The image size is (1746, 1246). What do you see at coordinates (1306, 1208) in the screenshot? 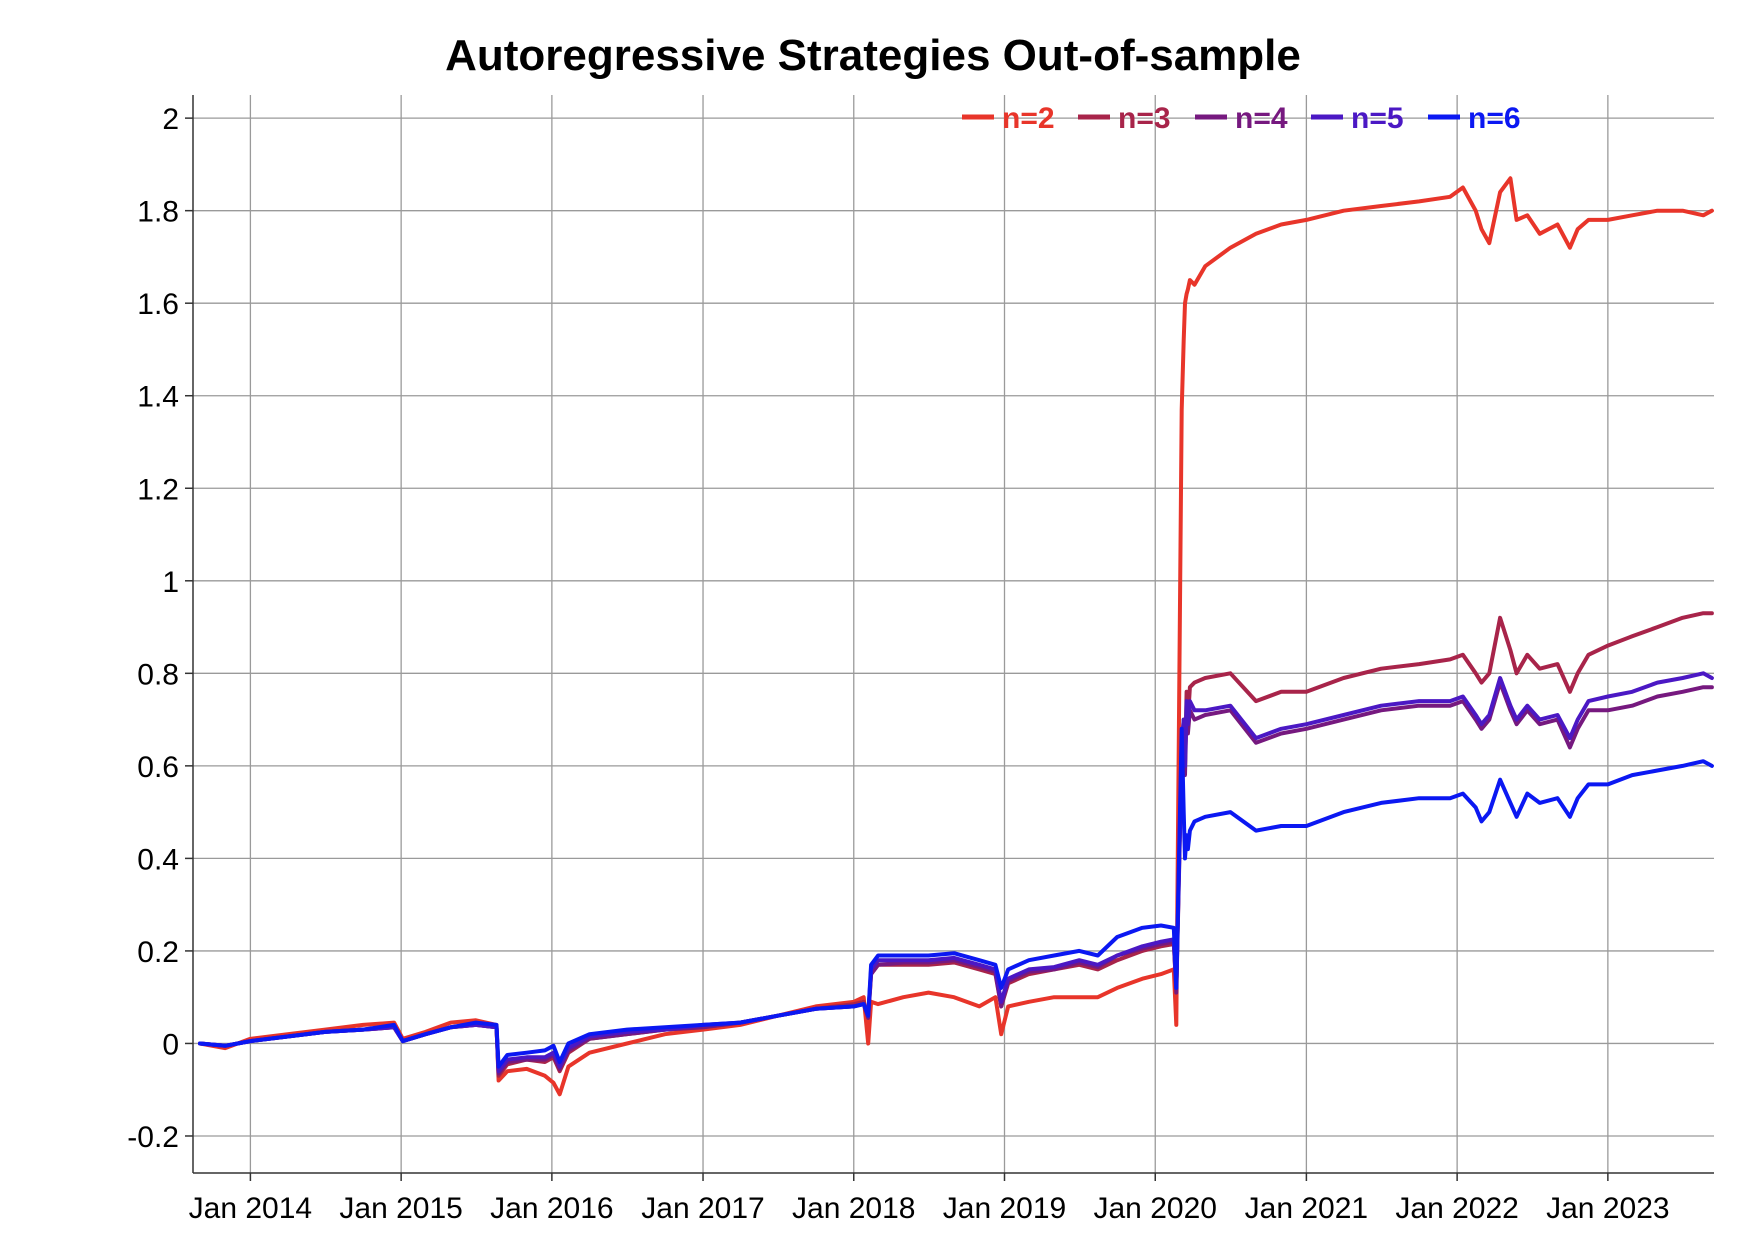
I see `x-tick-label: Jan 2021` at bounding box center [1306, 1208].